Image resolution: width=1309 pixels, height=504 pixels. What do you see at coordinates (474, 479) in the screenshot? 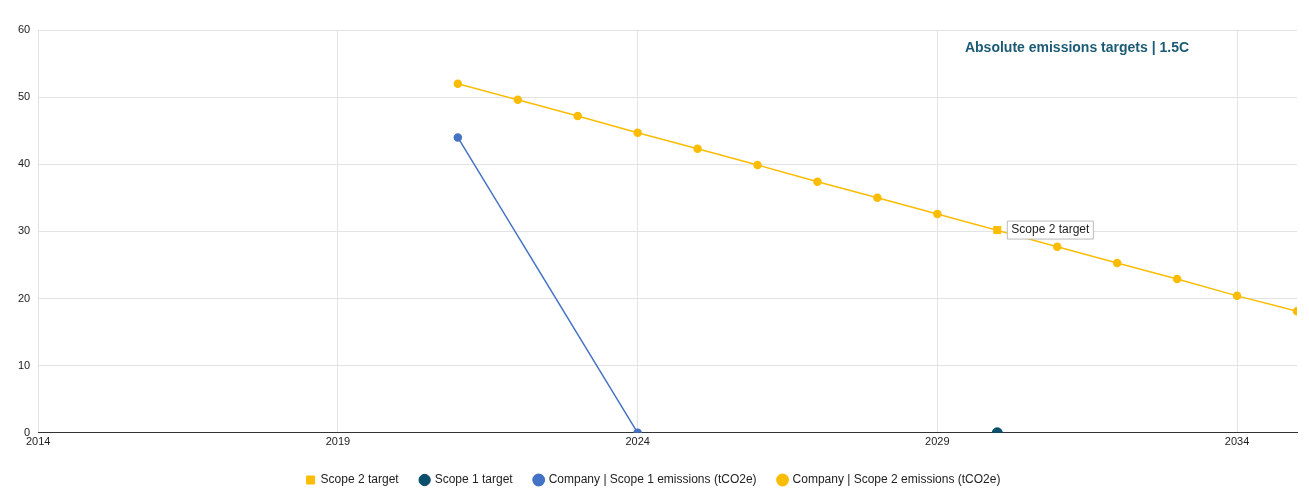
I see `legend-label: Scope 1 target` at bounding box center [474, 479].